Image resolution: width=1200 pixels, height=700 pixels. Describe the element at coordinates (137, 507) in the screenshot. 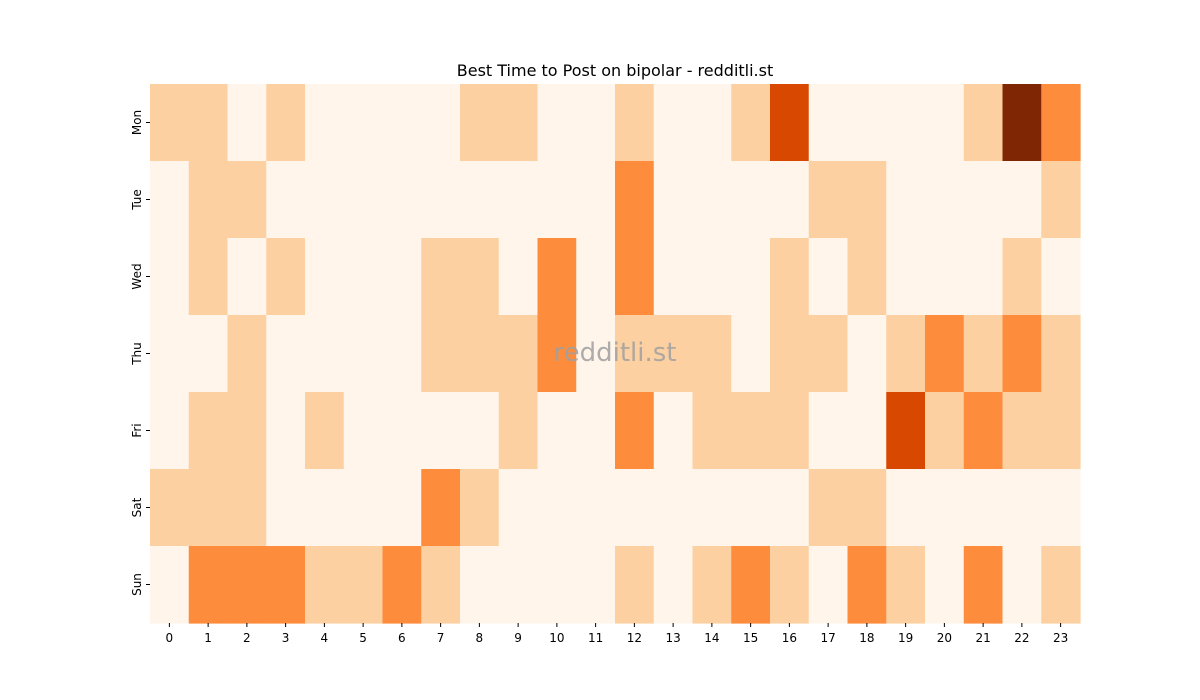

I see `y-tick-label: Sat` at that location.